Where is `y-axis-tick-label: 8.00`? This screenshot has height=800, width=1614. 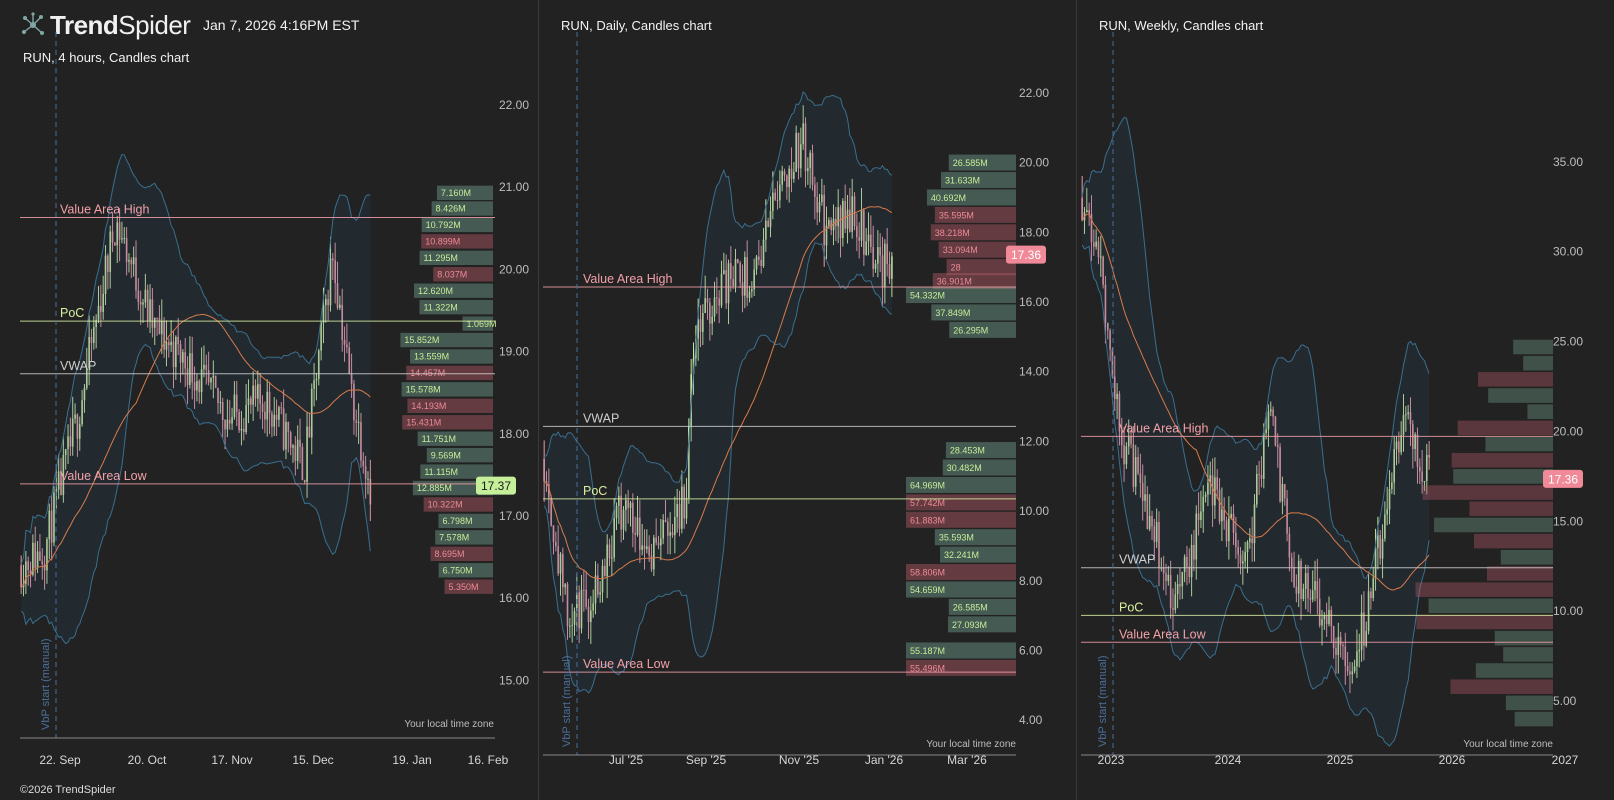
y-axis-tick-label: 8.00 is located at coordinates (1031, 581).